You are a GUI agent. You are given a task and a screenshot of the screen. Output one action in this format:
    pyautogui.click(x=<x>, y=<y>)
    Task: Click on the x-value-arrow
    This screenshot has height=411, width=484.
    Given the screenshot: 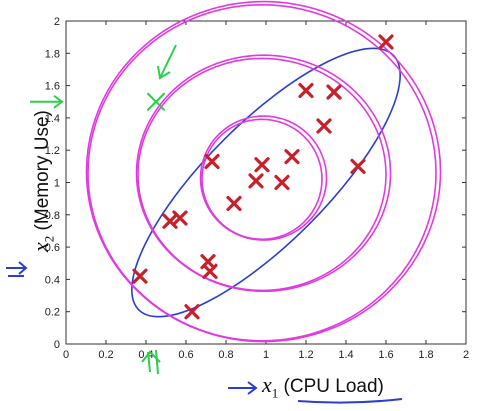 What is the action you would take?
    pyautogui.click(x=151, y=362)
    